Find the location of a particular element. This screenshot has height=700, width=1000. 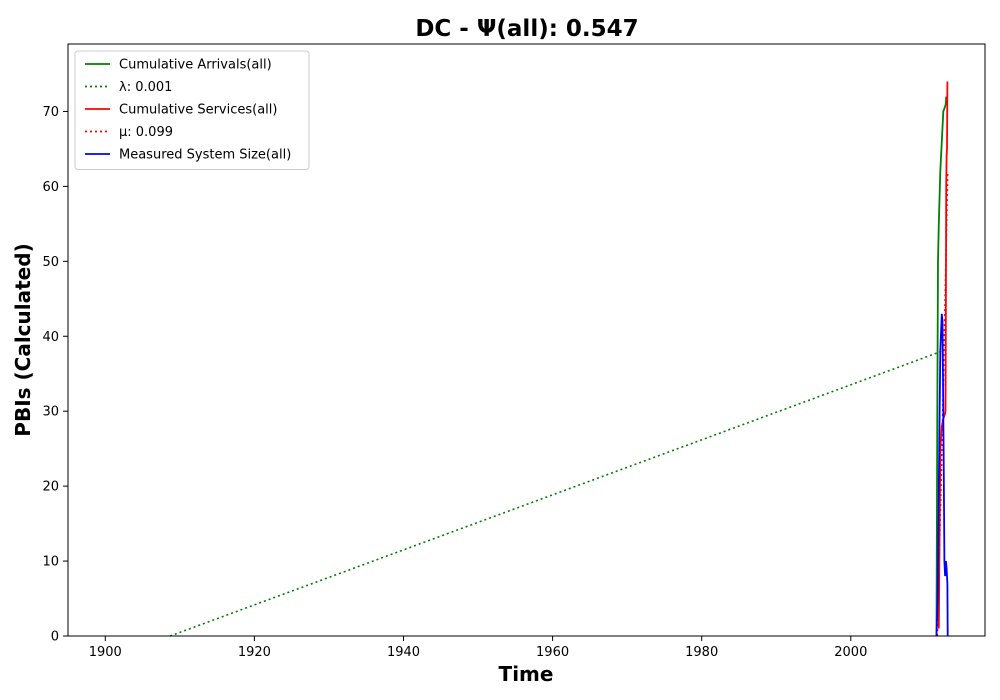

x-axis-title: Time is located at coordinates (526, 674).